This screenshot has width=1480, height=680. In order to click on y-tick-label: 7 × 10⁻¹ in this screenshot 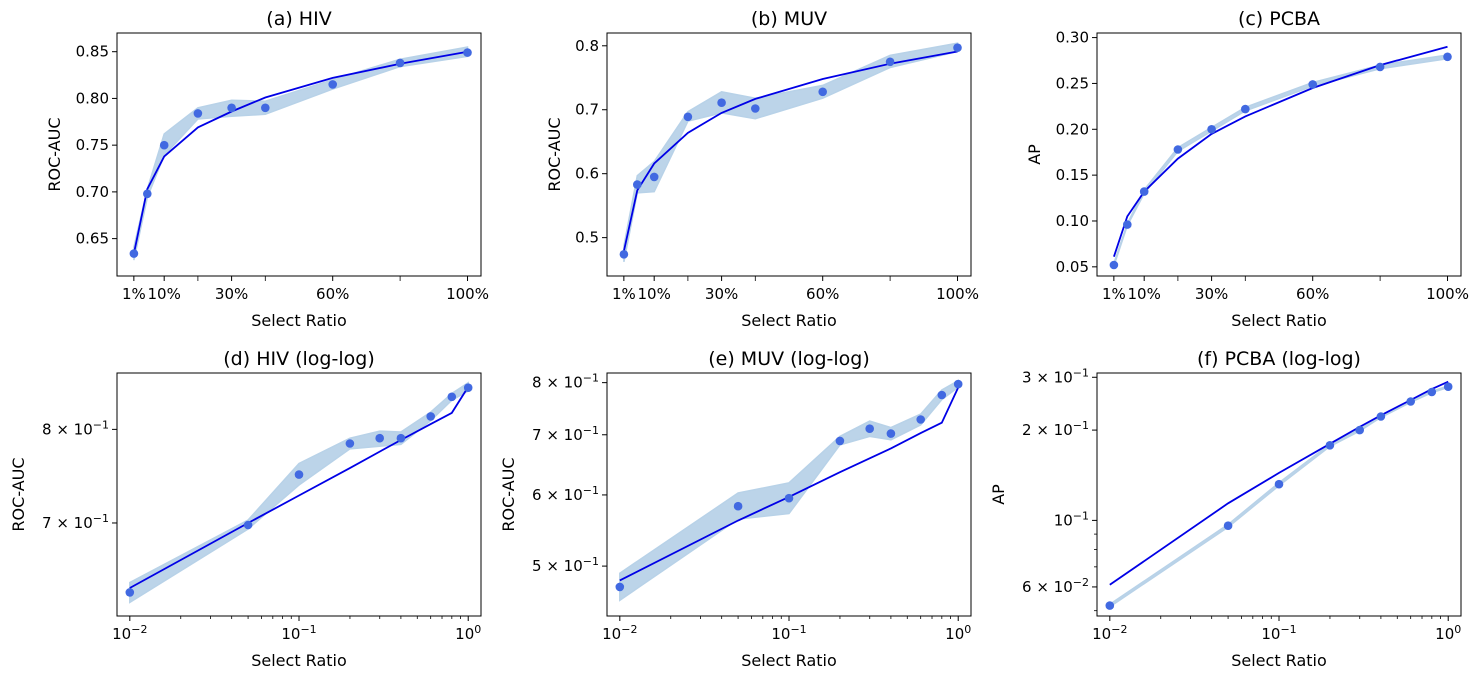, I will do `click(75, 521)`.